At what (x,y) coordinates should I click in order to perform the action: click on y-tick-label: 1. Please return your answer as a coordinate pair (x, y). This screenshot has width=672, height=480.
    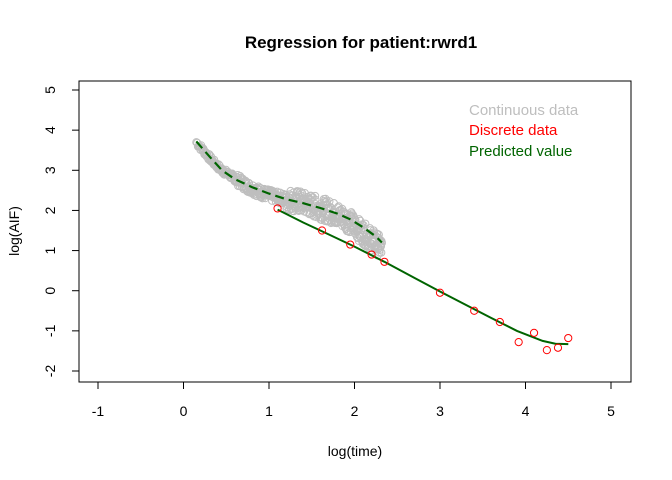
    Looking at the image, I should click on (50, 250).